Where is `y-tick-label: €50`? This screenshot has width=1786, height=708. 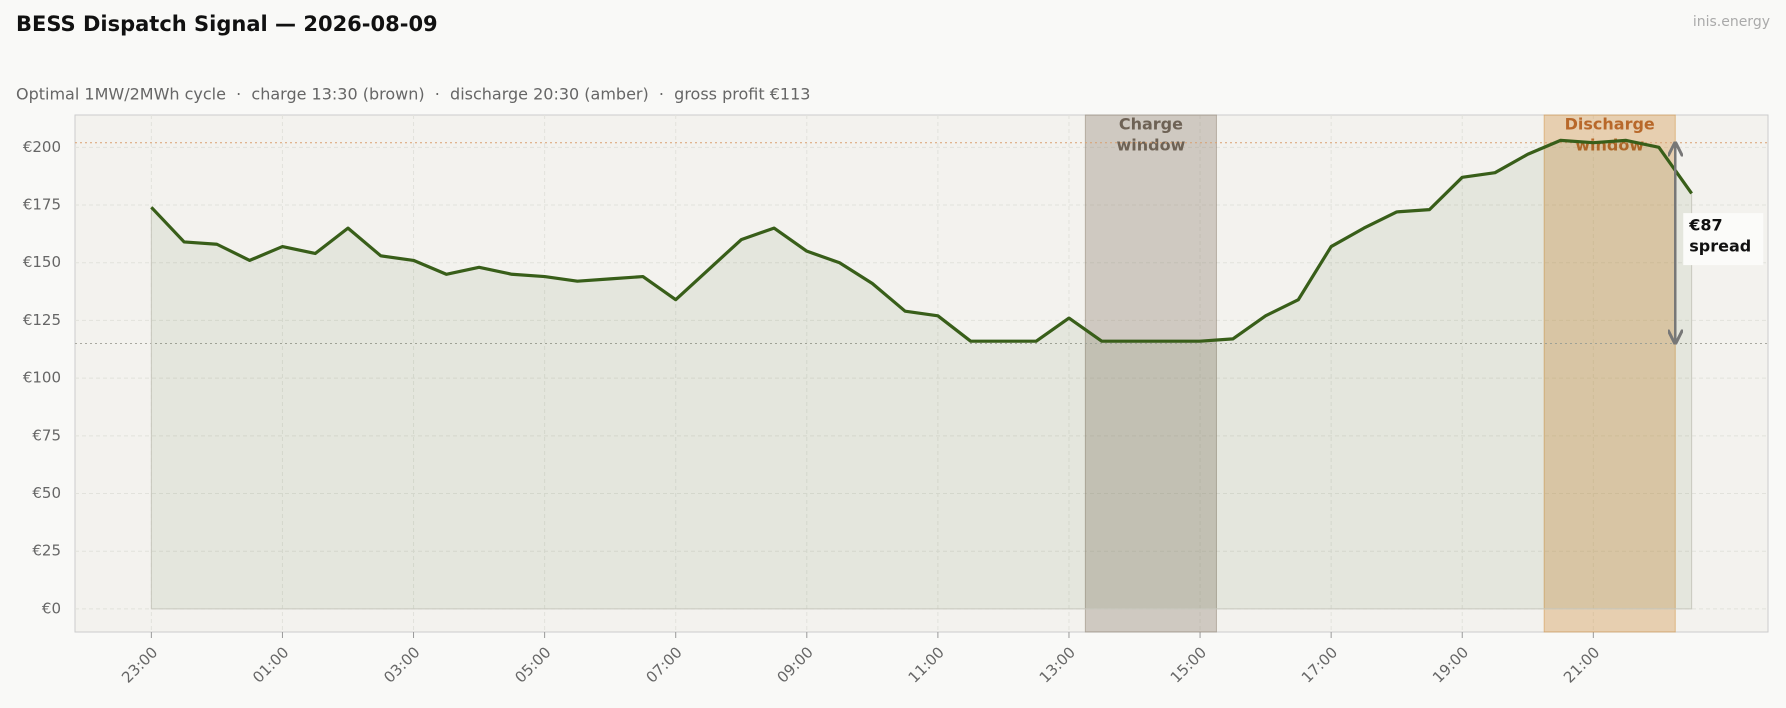 y-tick-label: €50 is located at coordinates (46, 493).